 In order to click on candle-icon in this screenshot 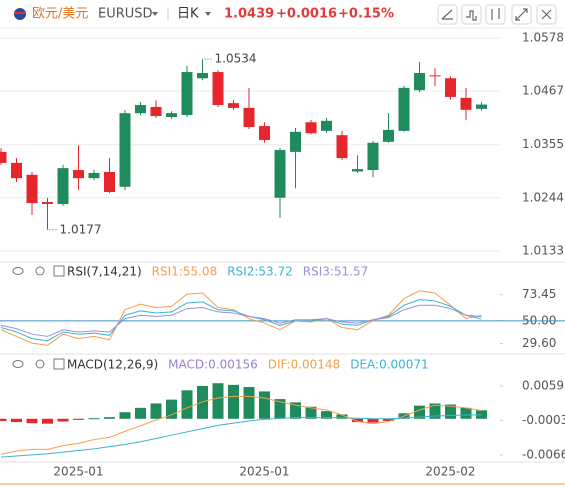, I will do `click(495, 14)`.